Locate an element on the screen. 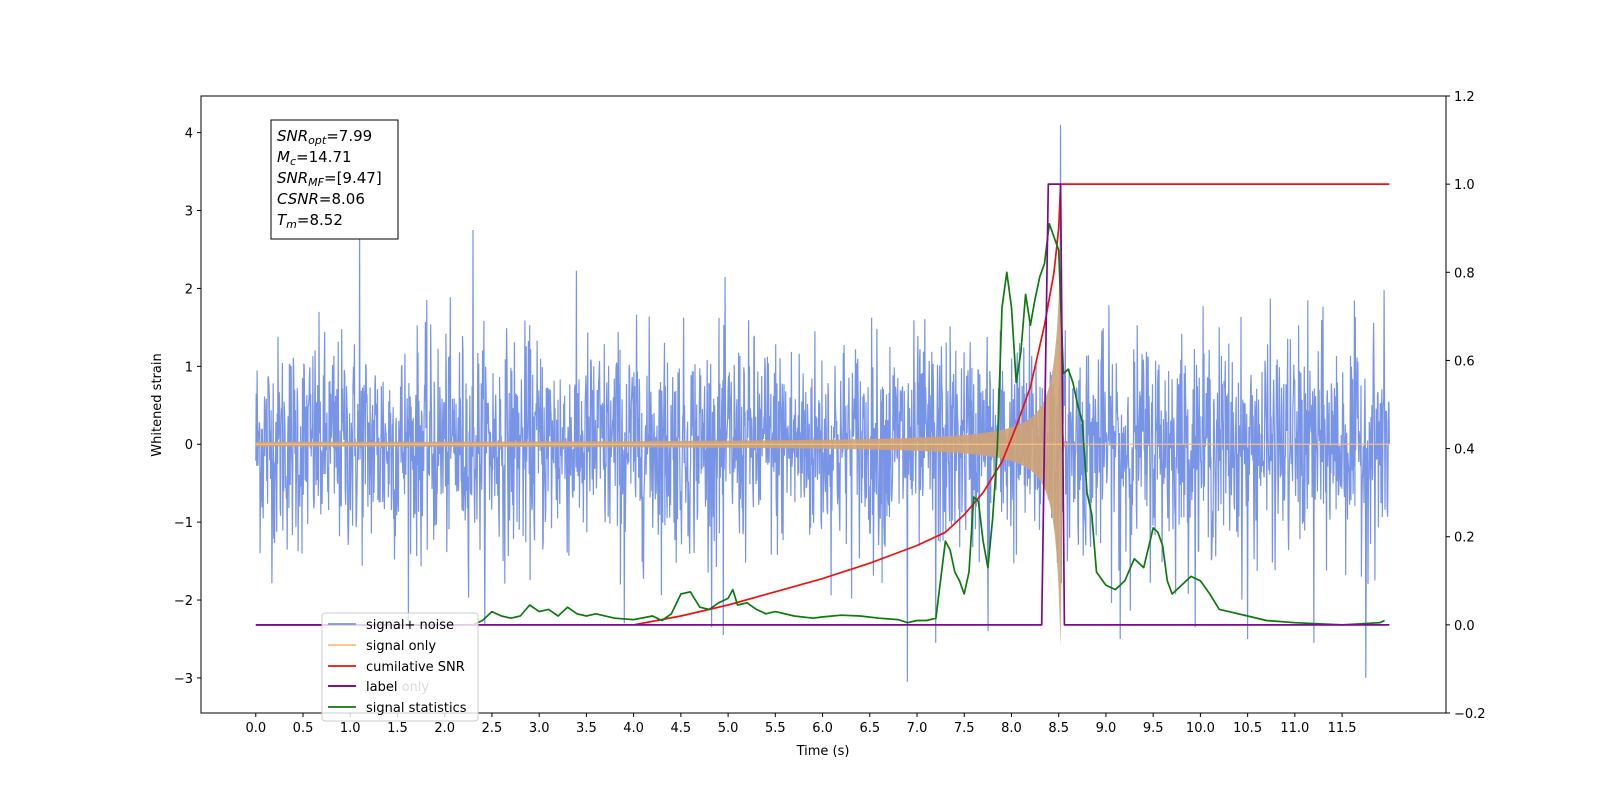  x-tick-label: 4.0 is located at coordinates (633, 728).